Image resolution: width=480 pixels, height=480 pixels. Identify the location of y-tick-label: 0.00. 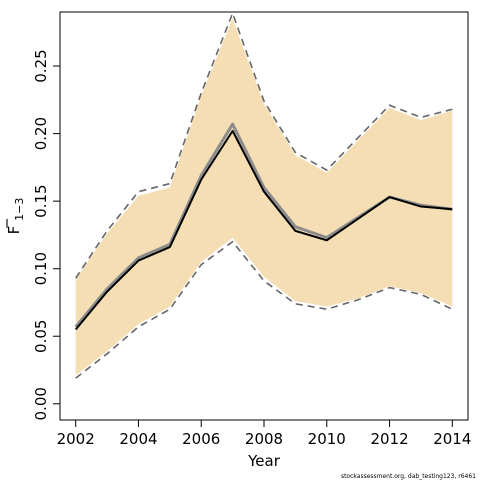
(41, 403).